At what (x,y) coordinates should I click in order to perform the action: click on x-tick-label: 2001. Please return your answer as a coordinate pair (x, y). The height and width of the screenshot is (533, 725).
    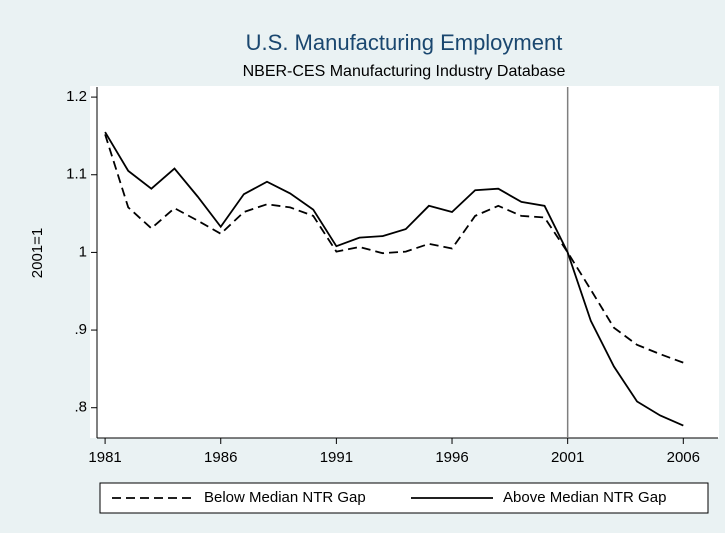
    Looking at the image, I should click on (567, 457).